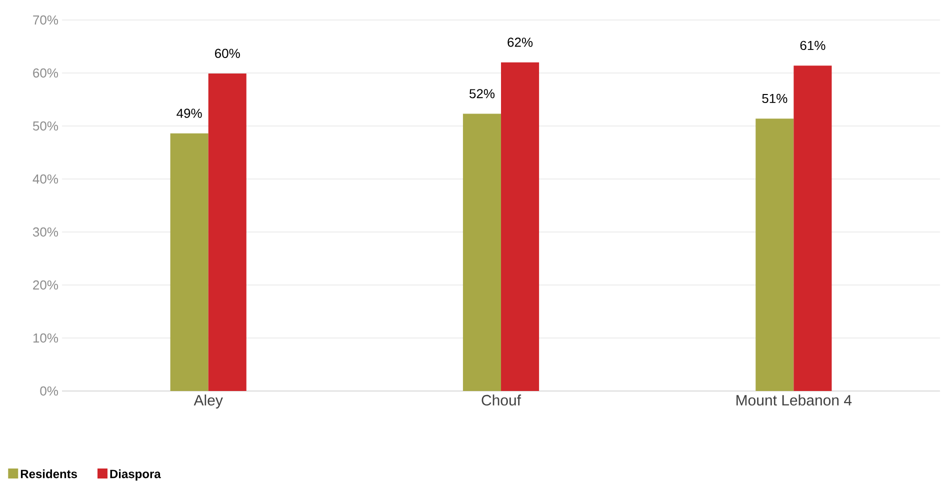 Image resolution: width=941 pixels, height=484 pixels. What do you see at coordinates (45, 285) in the screenshot?
I see `y-tick-label: 20%` at bounding box center [45, 285].